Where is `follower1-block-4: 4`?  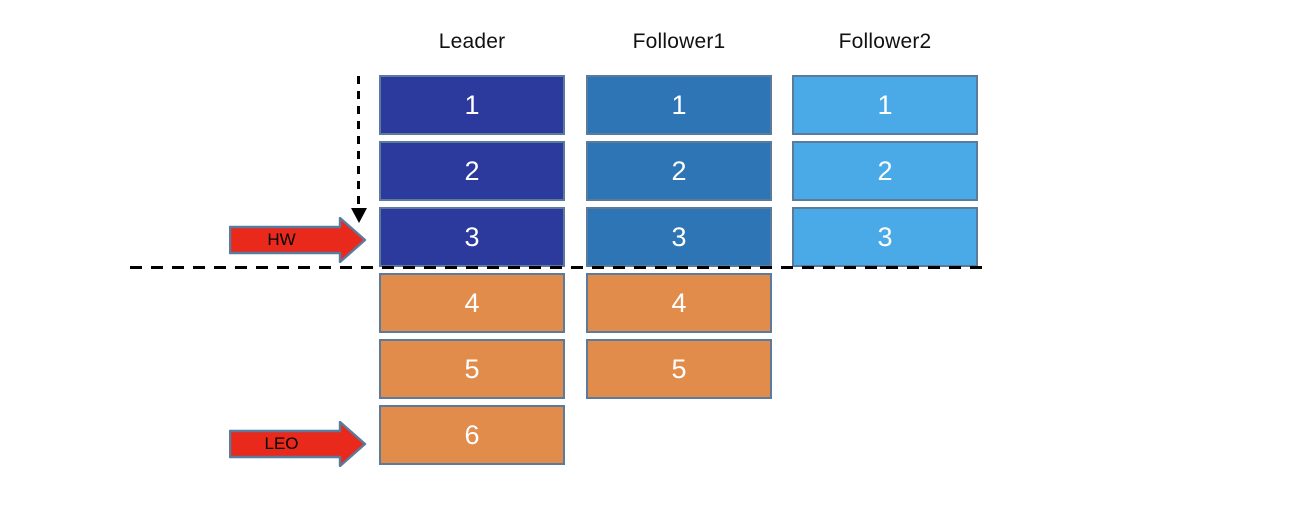
follower1-block-4: 4 is located at coordinates (679, 303).